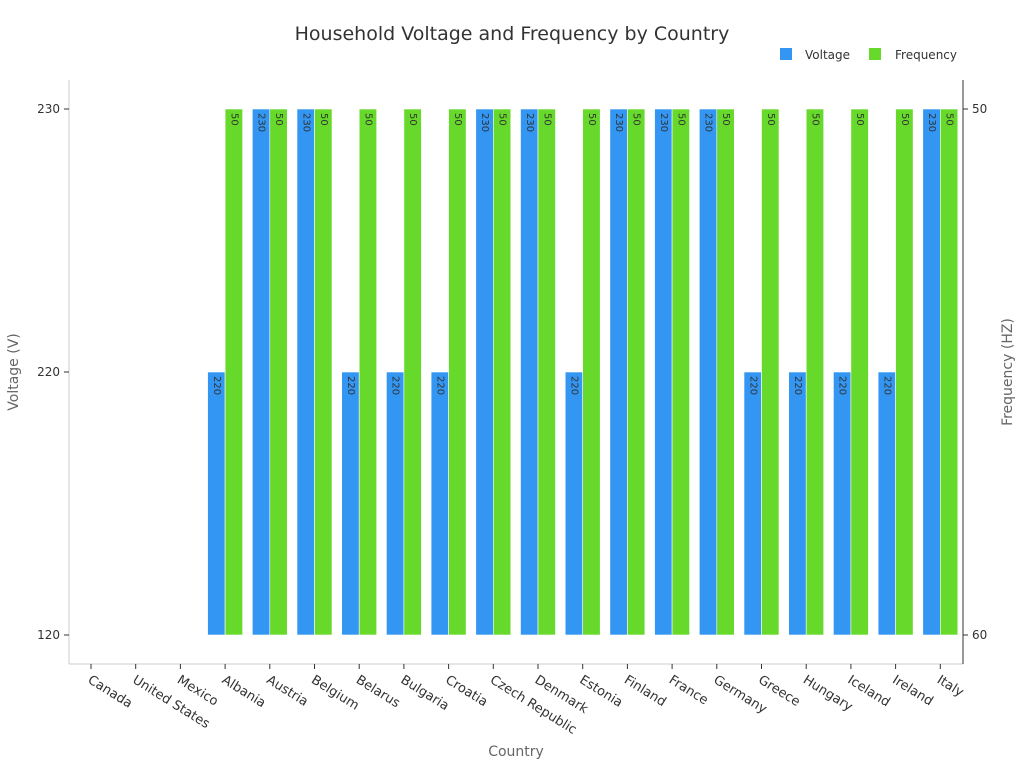  Describe the element at coordinates (786, 54) in the screenshot. I see `legend-swatch-voltage` at that location.